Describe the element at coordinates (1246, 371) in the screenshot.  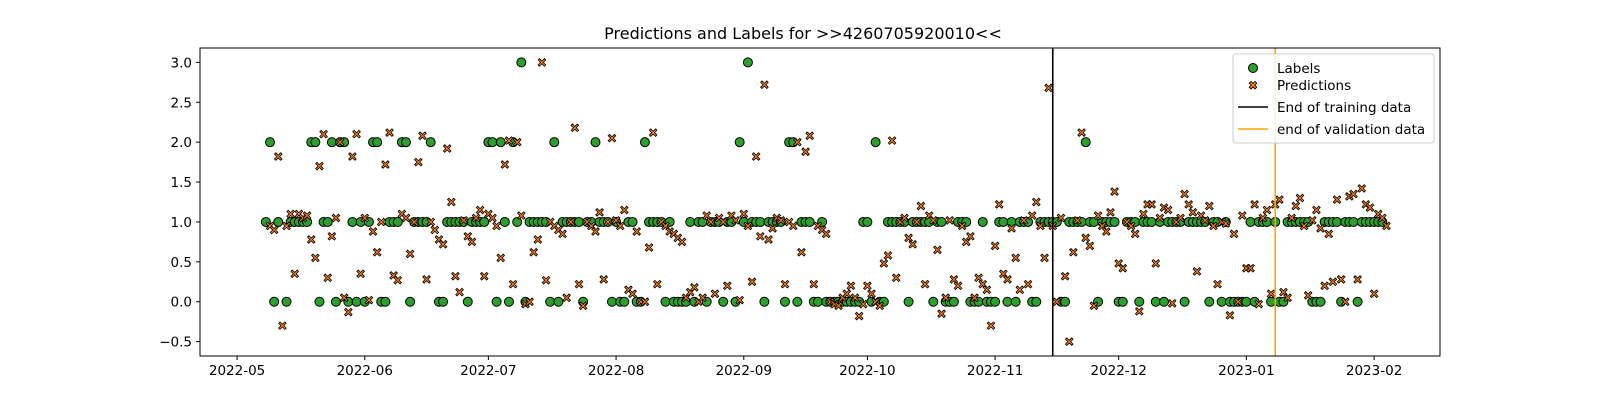
I see `x-tick-label: 2023-01` at that location.